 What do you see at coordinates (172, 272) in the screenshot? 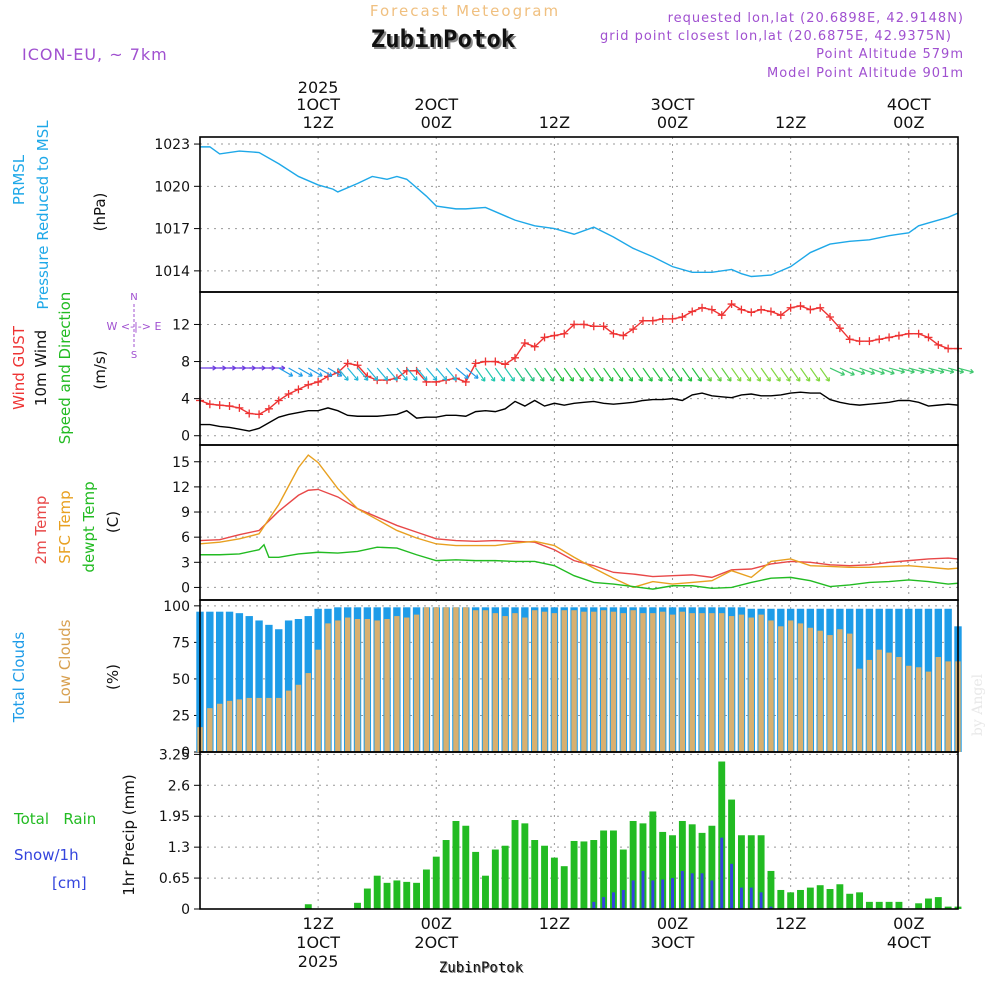
I see `pressure-ytick-label: 1014` at bounding box center [172, 272].